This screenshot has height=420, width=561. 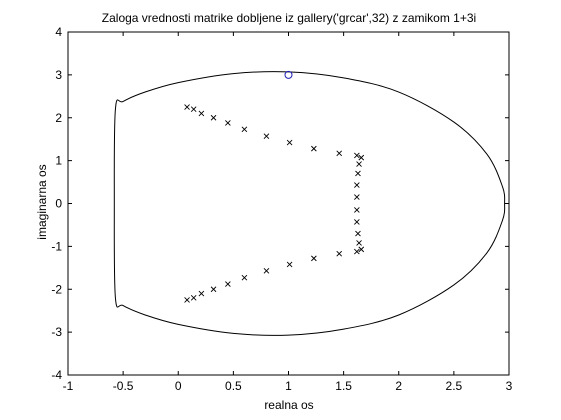 What do you see at coordinates (454, 386) in the screenshot?
I see `x-tick-label: 2.5` at bounding box center [454, 386].